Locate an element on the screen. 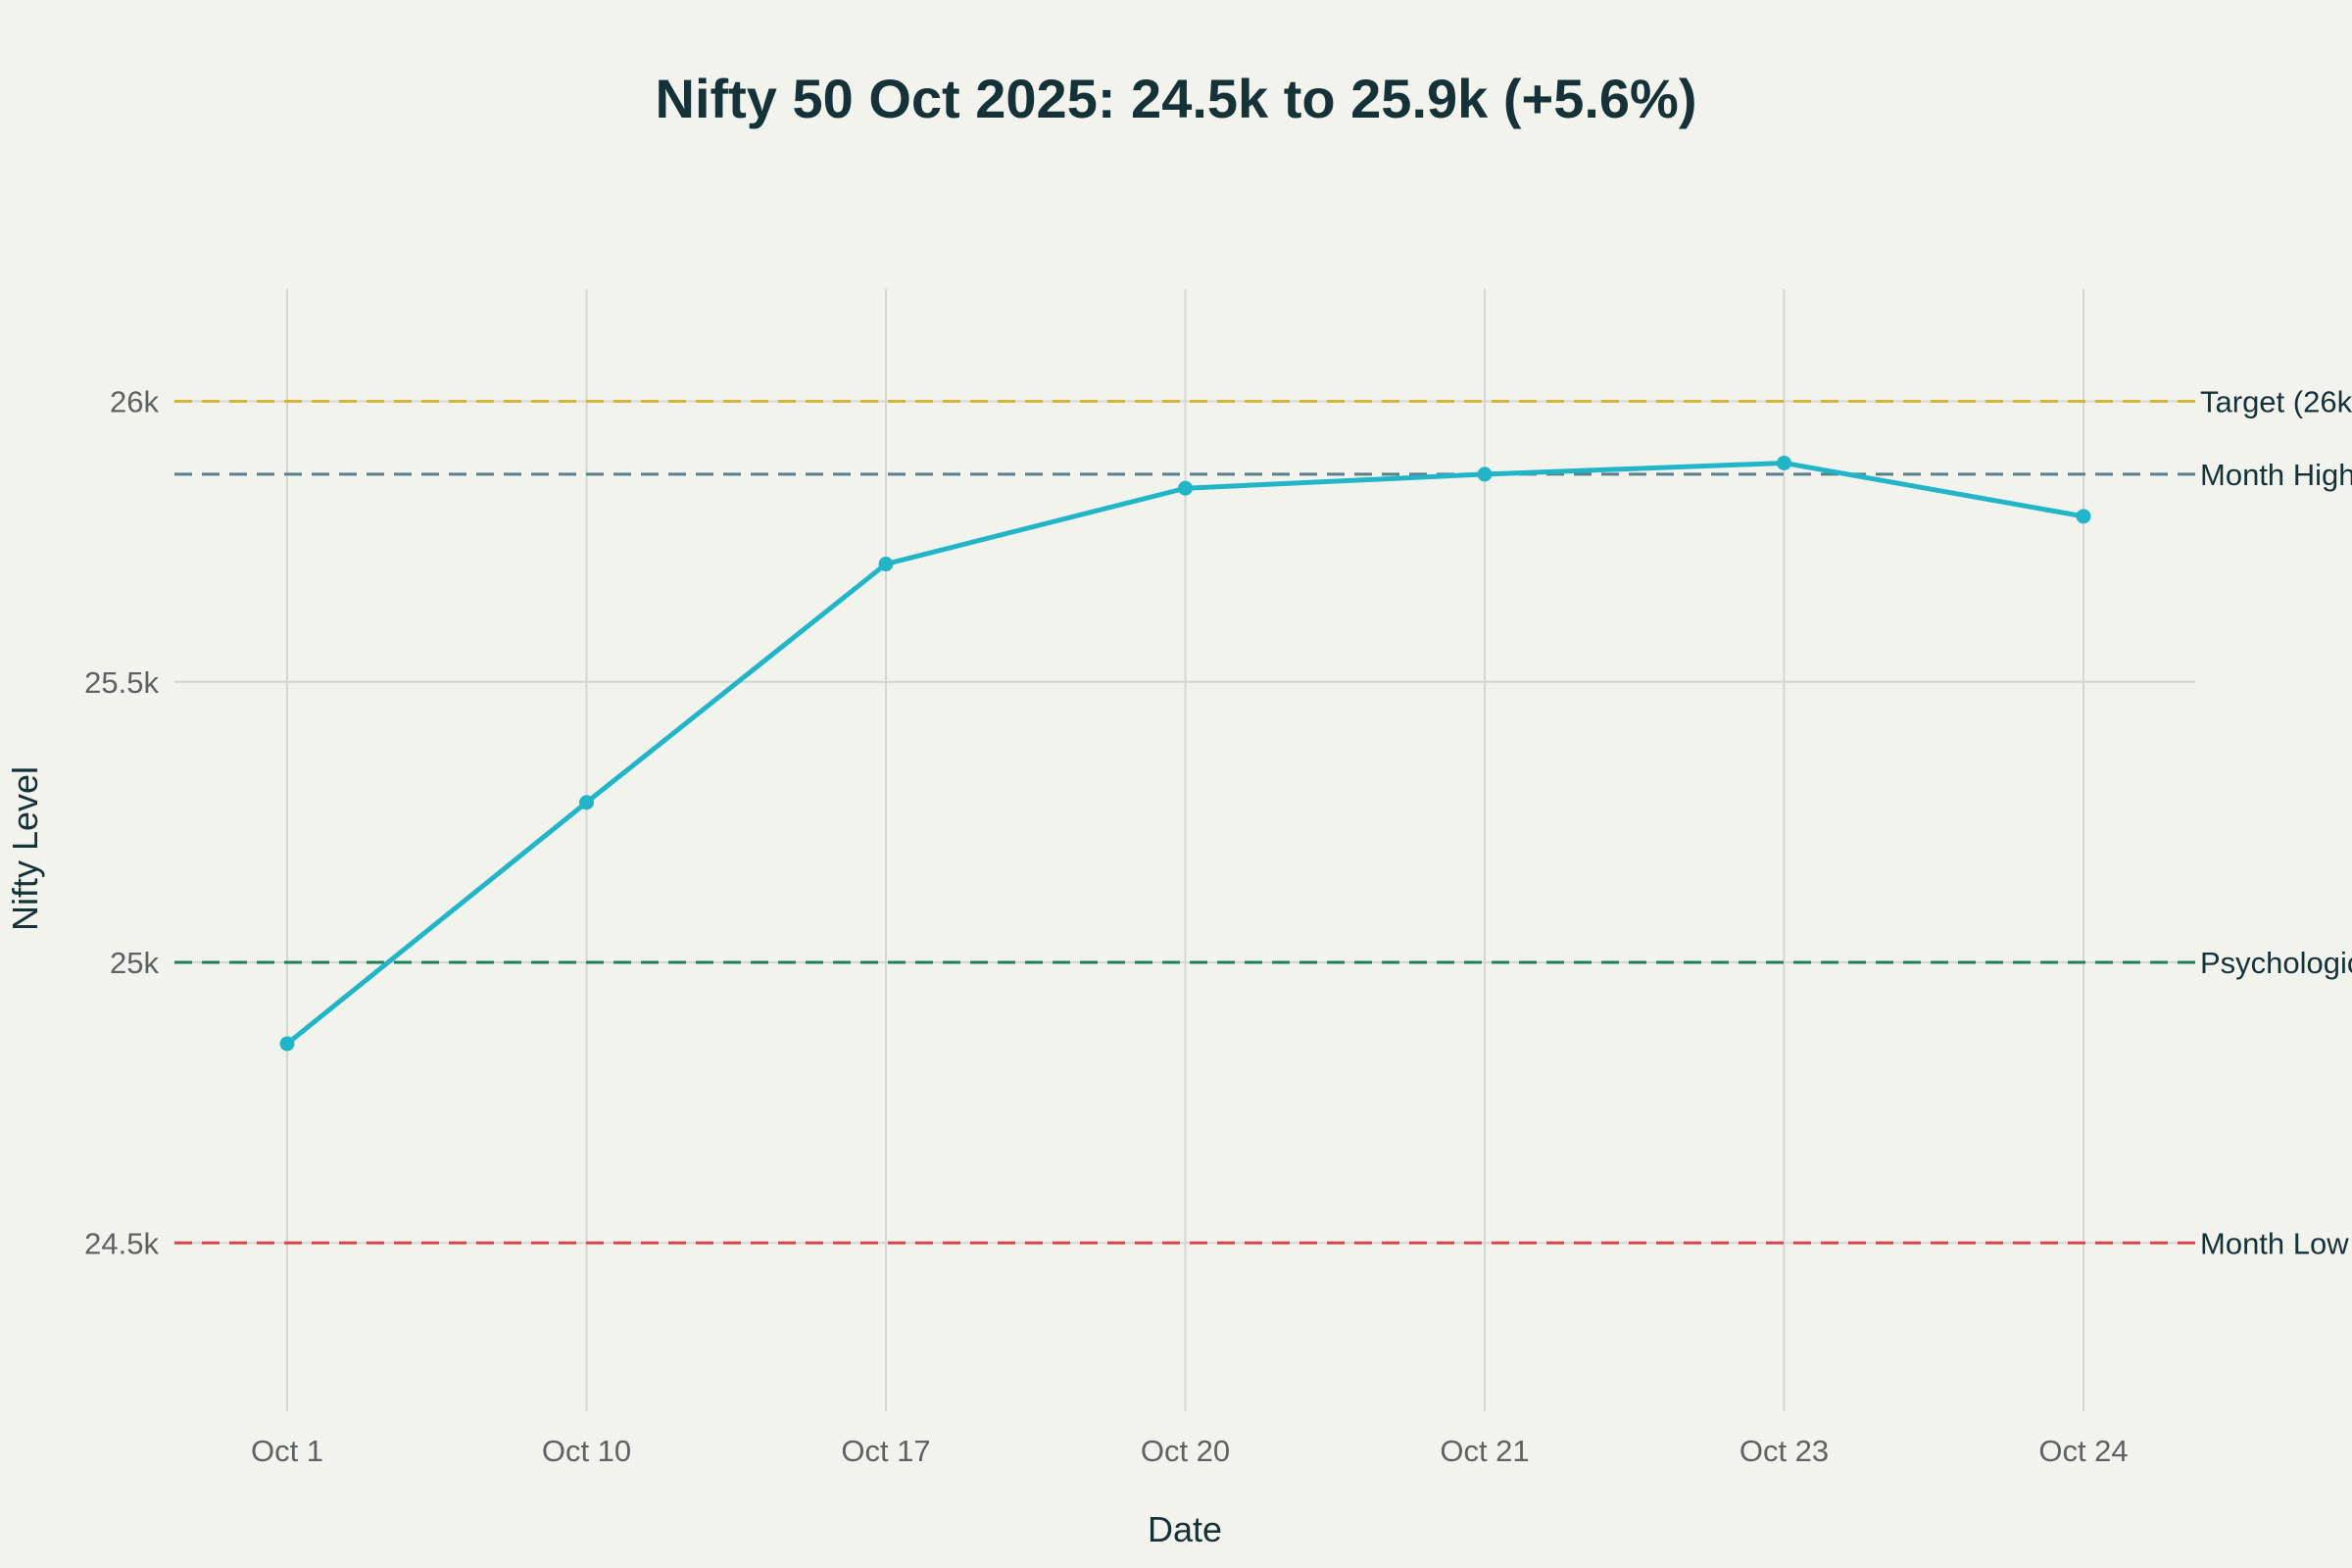 The height and width of the screenshot is (1568, 2352). y-axis-ticks: 24.5k 25k 25.5k 26k is located at coordinates (121, 823).